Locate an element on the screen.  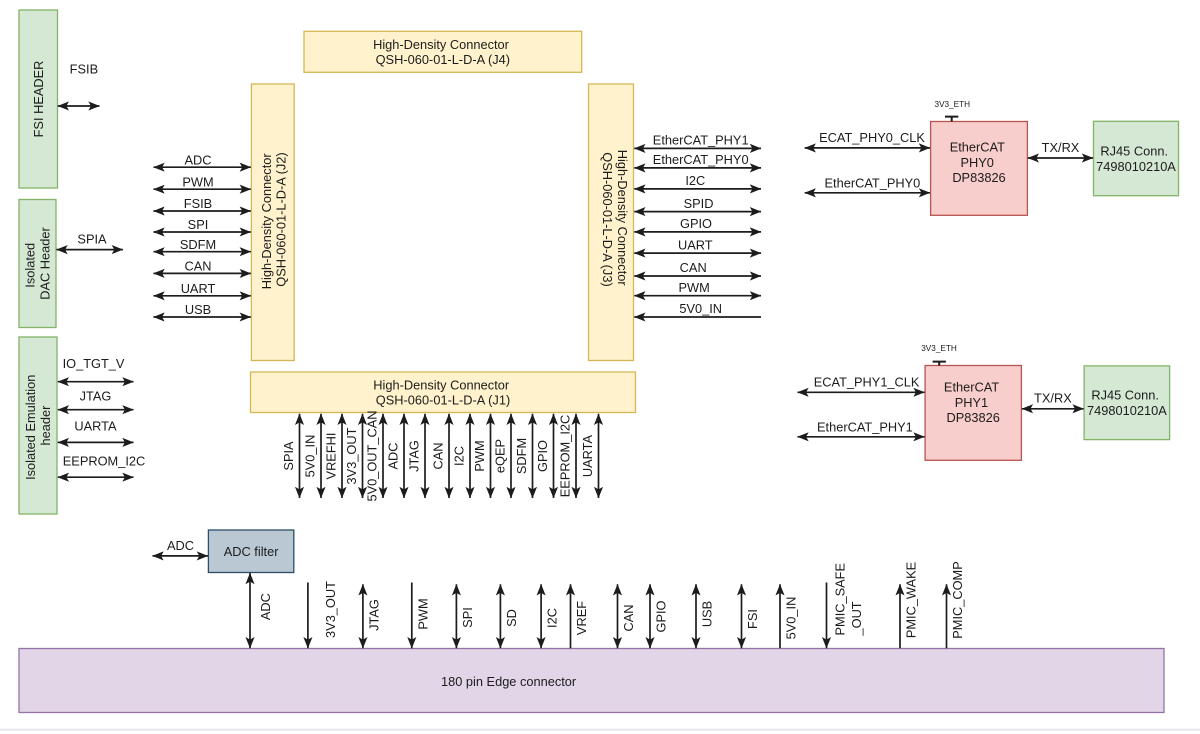
svg-text: IO_TGT_V is located at coordinates (94, 363).